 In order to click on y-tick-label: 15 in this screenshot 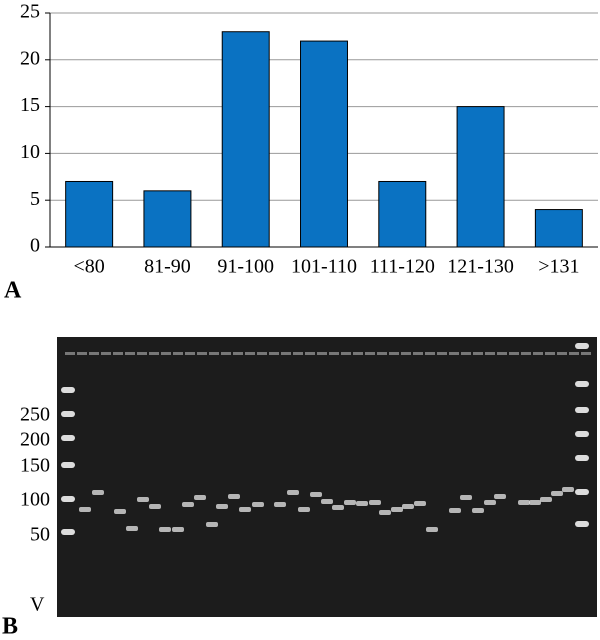, I will do `click(30, 105)`.